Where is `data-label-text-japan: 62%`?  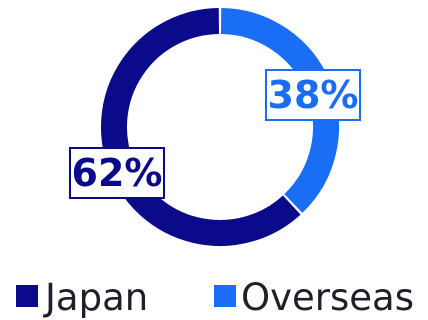
data-label-text-japan: 62% is located at coordinates (117, 173).